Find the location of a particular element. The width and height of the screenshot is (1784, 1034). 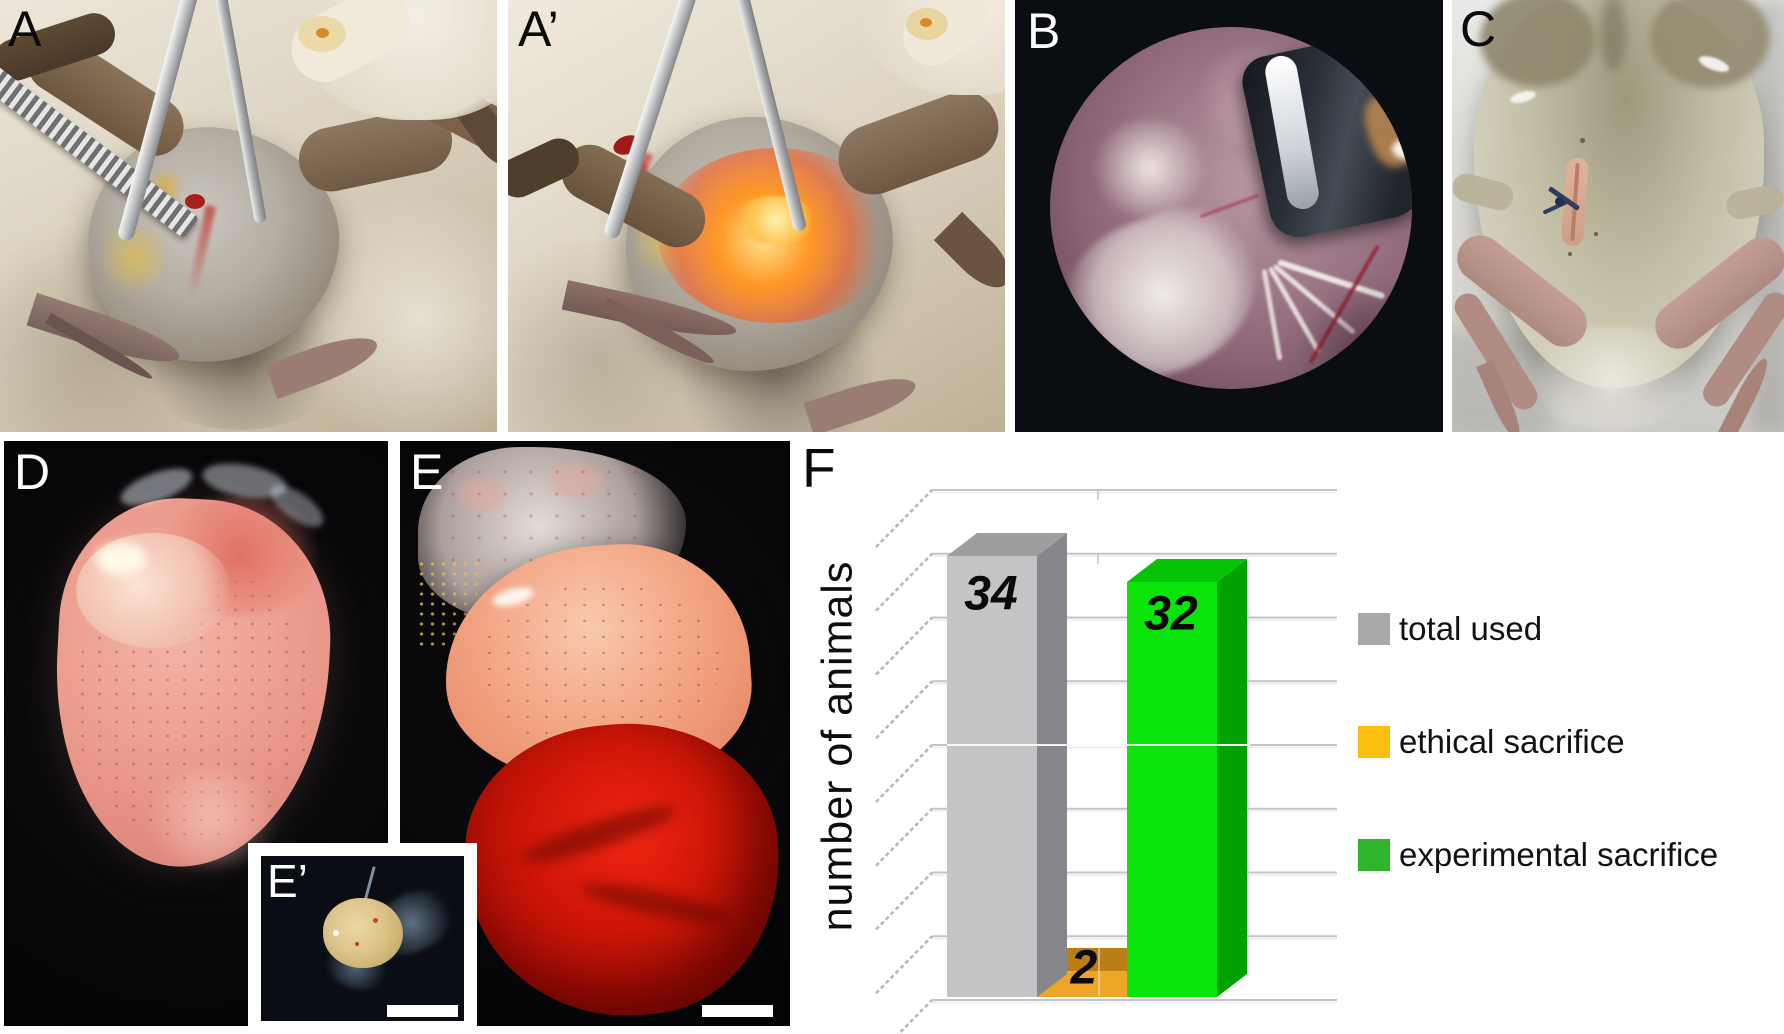

panel-a-prime-label: A’ is located at coordinates (538, 29).